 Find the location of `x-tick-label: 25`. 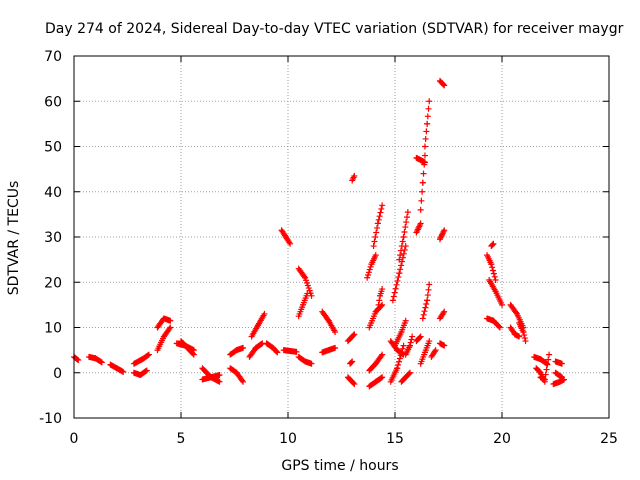

x-tick-label: 25 is located at coordinates (609, 439).